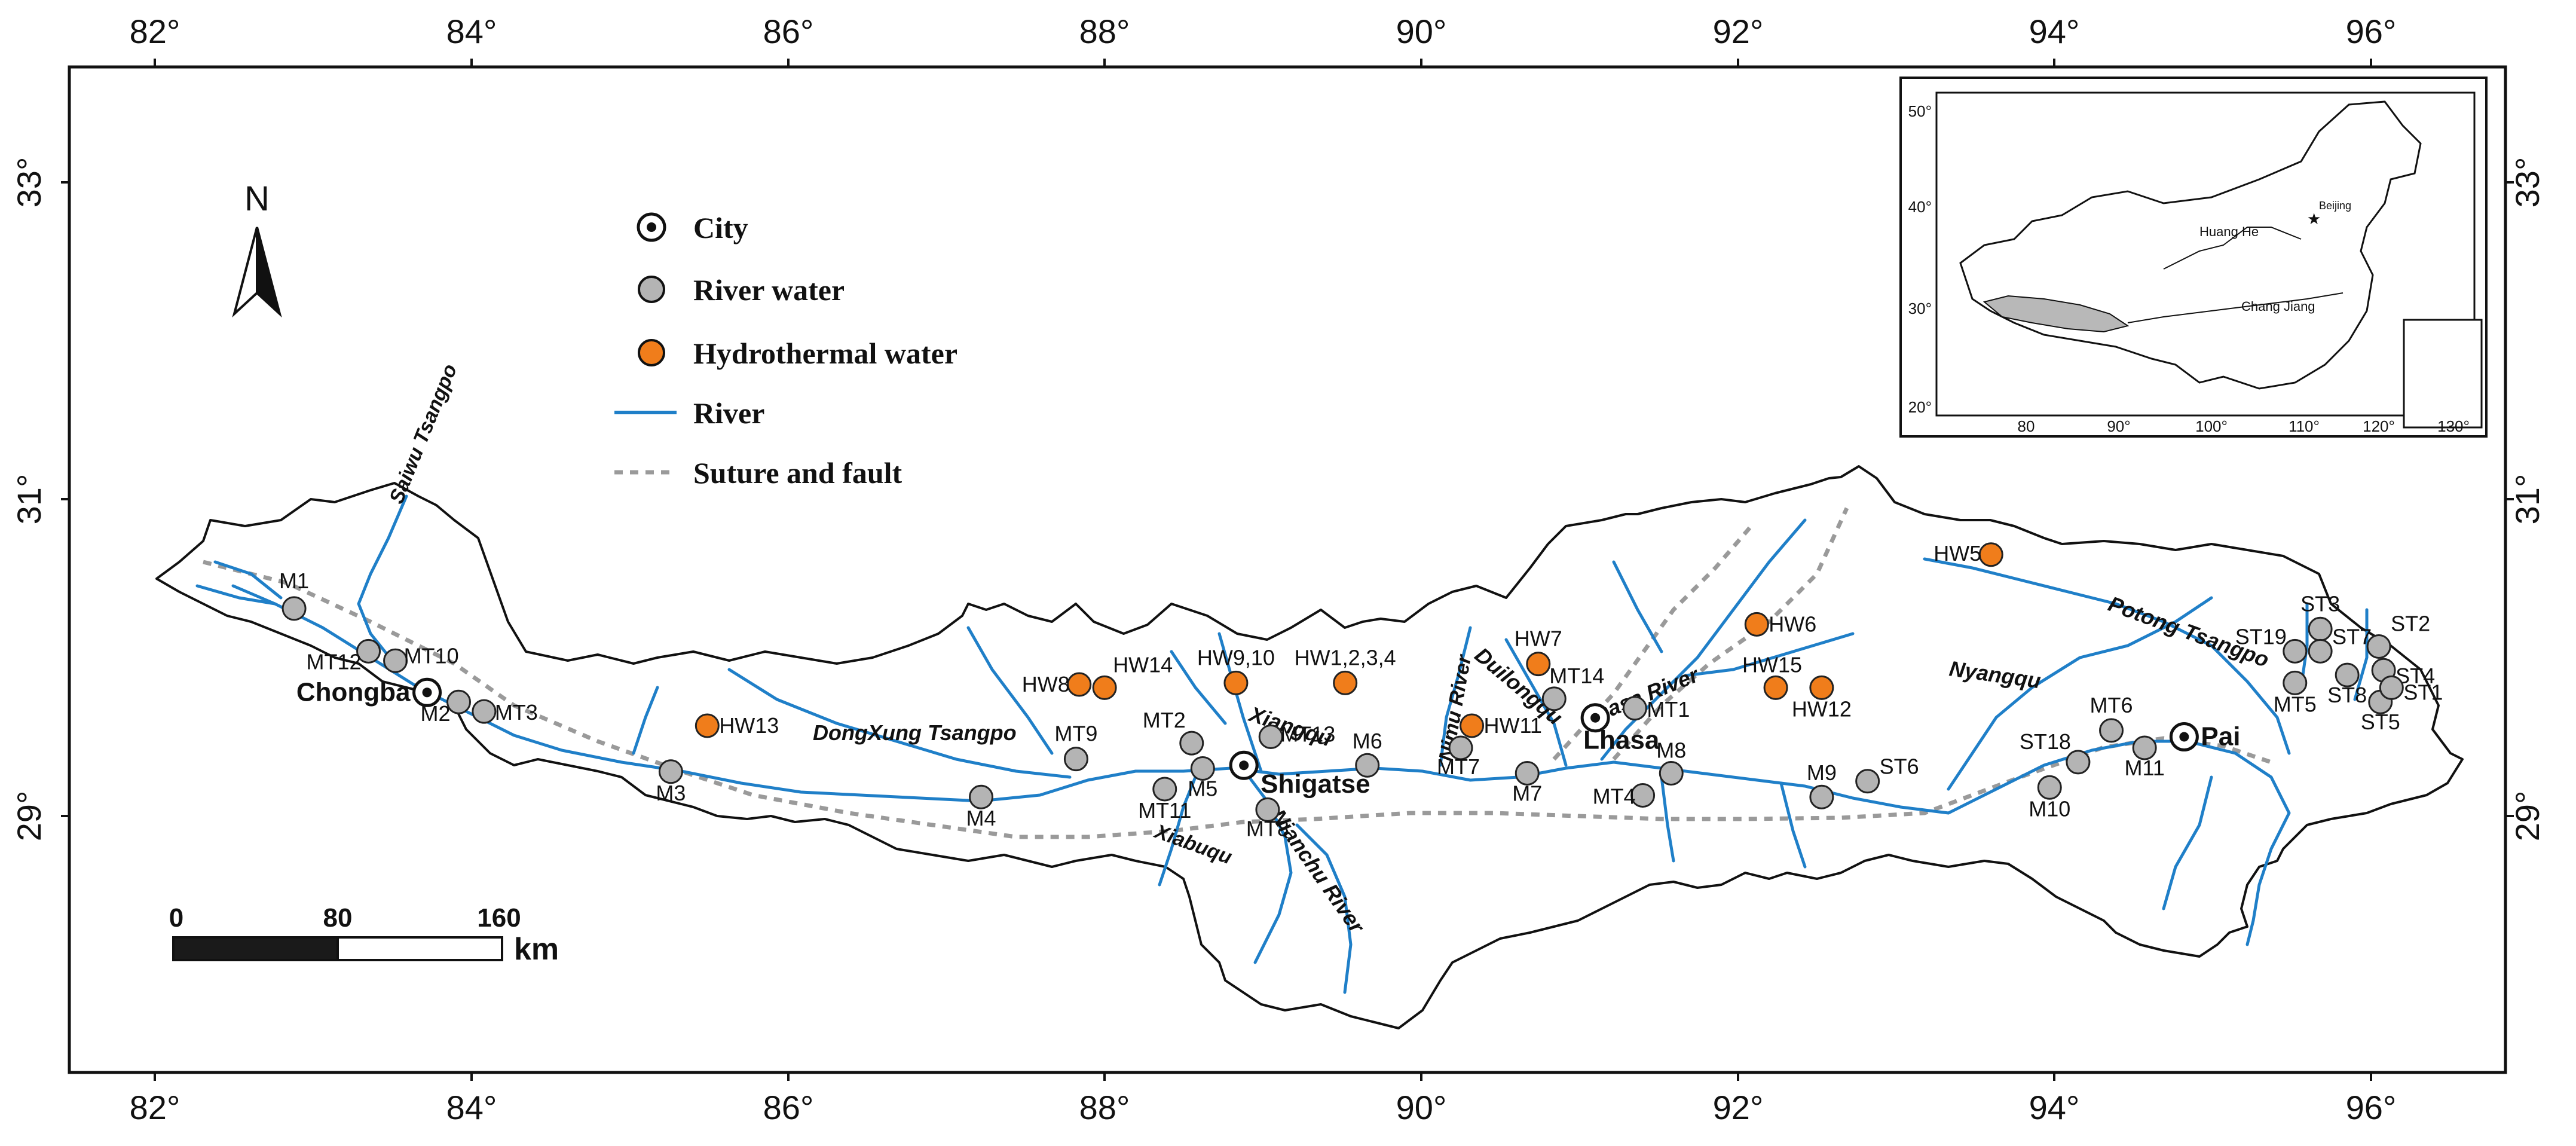 The width and height of the screenshot is (2576, 1146). What do you see at coordinates (1538, 639) in the screenshot?
I see `hydro-site-label-hw7: HW7` at bounding box center [1538, 639].